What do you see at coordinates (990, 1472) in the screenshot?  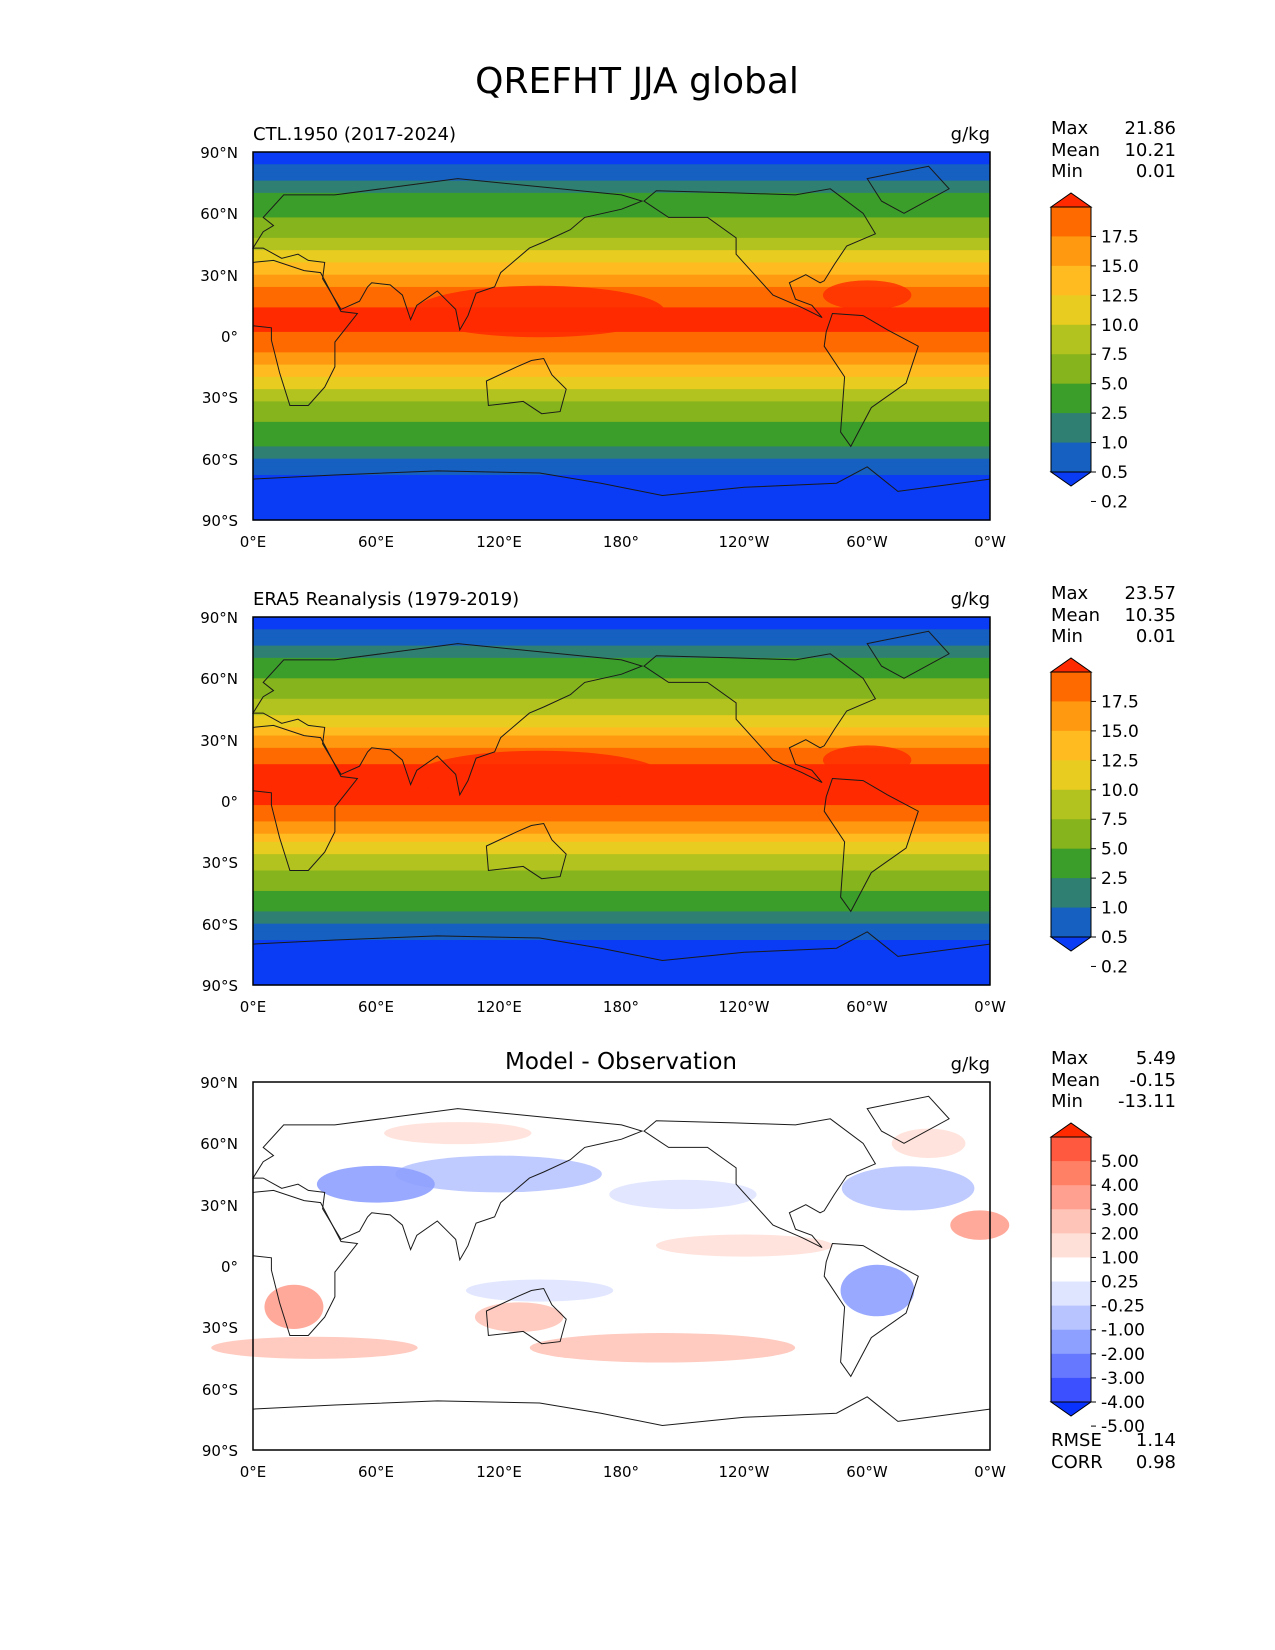 I see `x-tick-label: 0°W` at bounding box center [990, 1472].